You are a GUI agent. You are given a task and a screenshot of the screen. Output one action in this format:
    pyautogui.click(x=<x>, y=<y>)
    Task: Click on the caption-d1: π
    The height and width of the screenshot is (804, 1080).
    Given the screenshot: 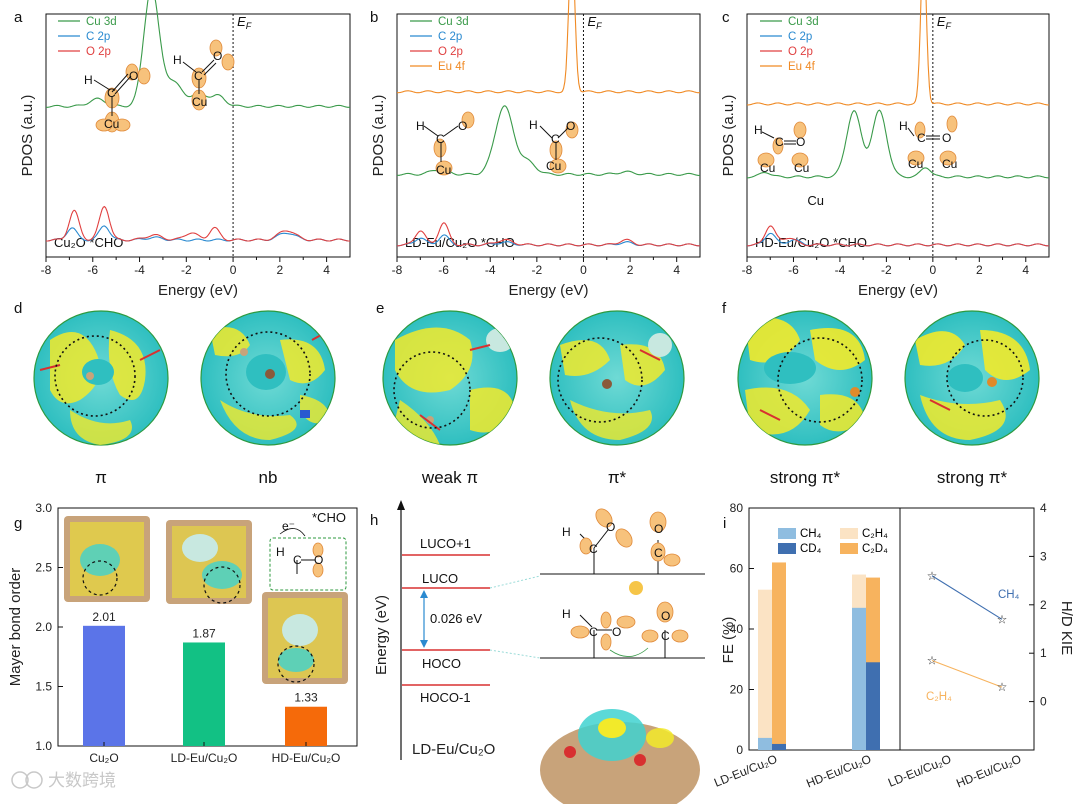 What is the action you would take?
    pyautogui.click(x=101, y=477)
    